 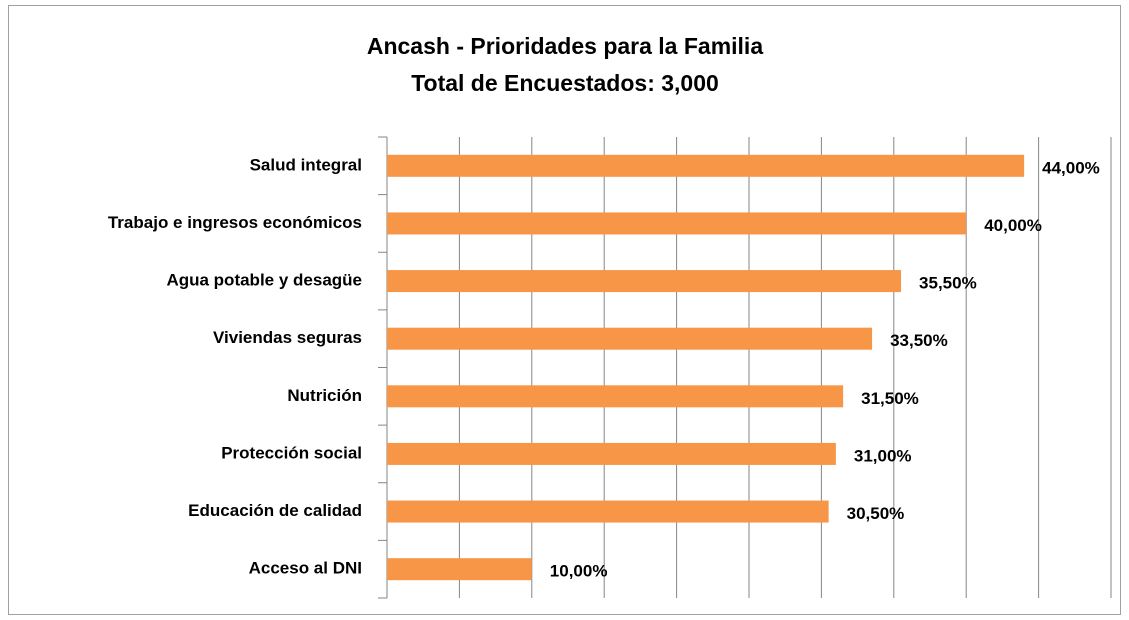 What do you see at coordinates (883, 455) in the screenshot?
I see `value-label: 31,00%` at bounding box center [883, 455].